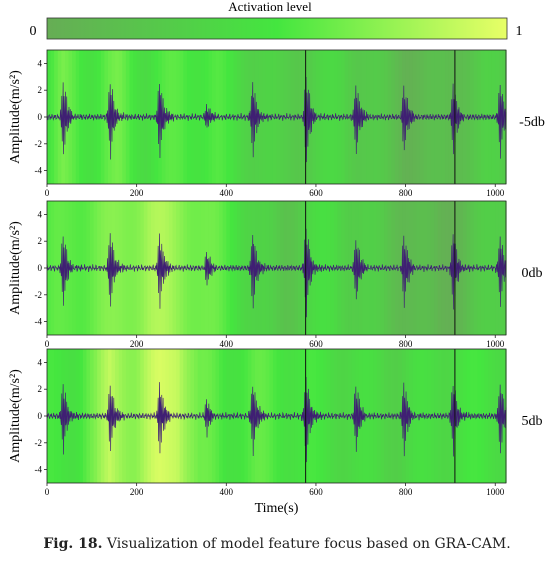 This screenshot has height=563, width=554. What do you see at coordinates (277, 28) in the screenshot?
I see `colorbar` at bounding box center [277, 28].